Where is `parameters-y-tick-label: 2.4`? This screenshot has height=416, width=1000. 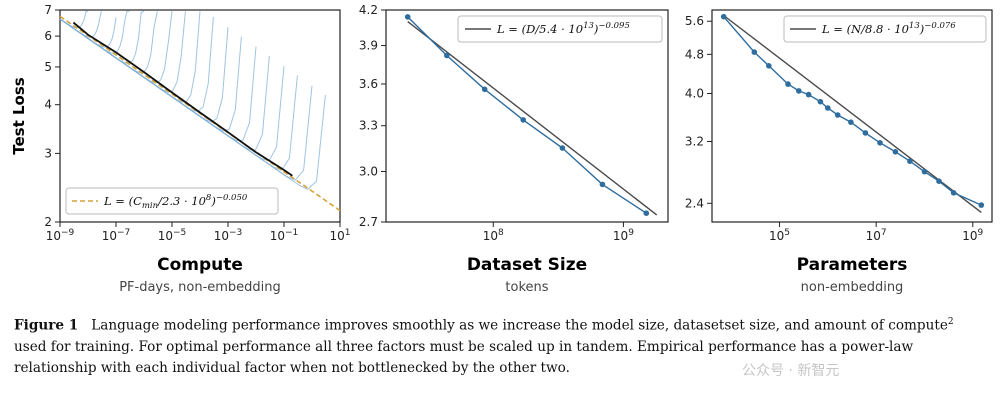 parameters-y-tick-label: 2.4 is located at coordinates (694, 203).